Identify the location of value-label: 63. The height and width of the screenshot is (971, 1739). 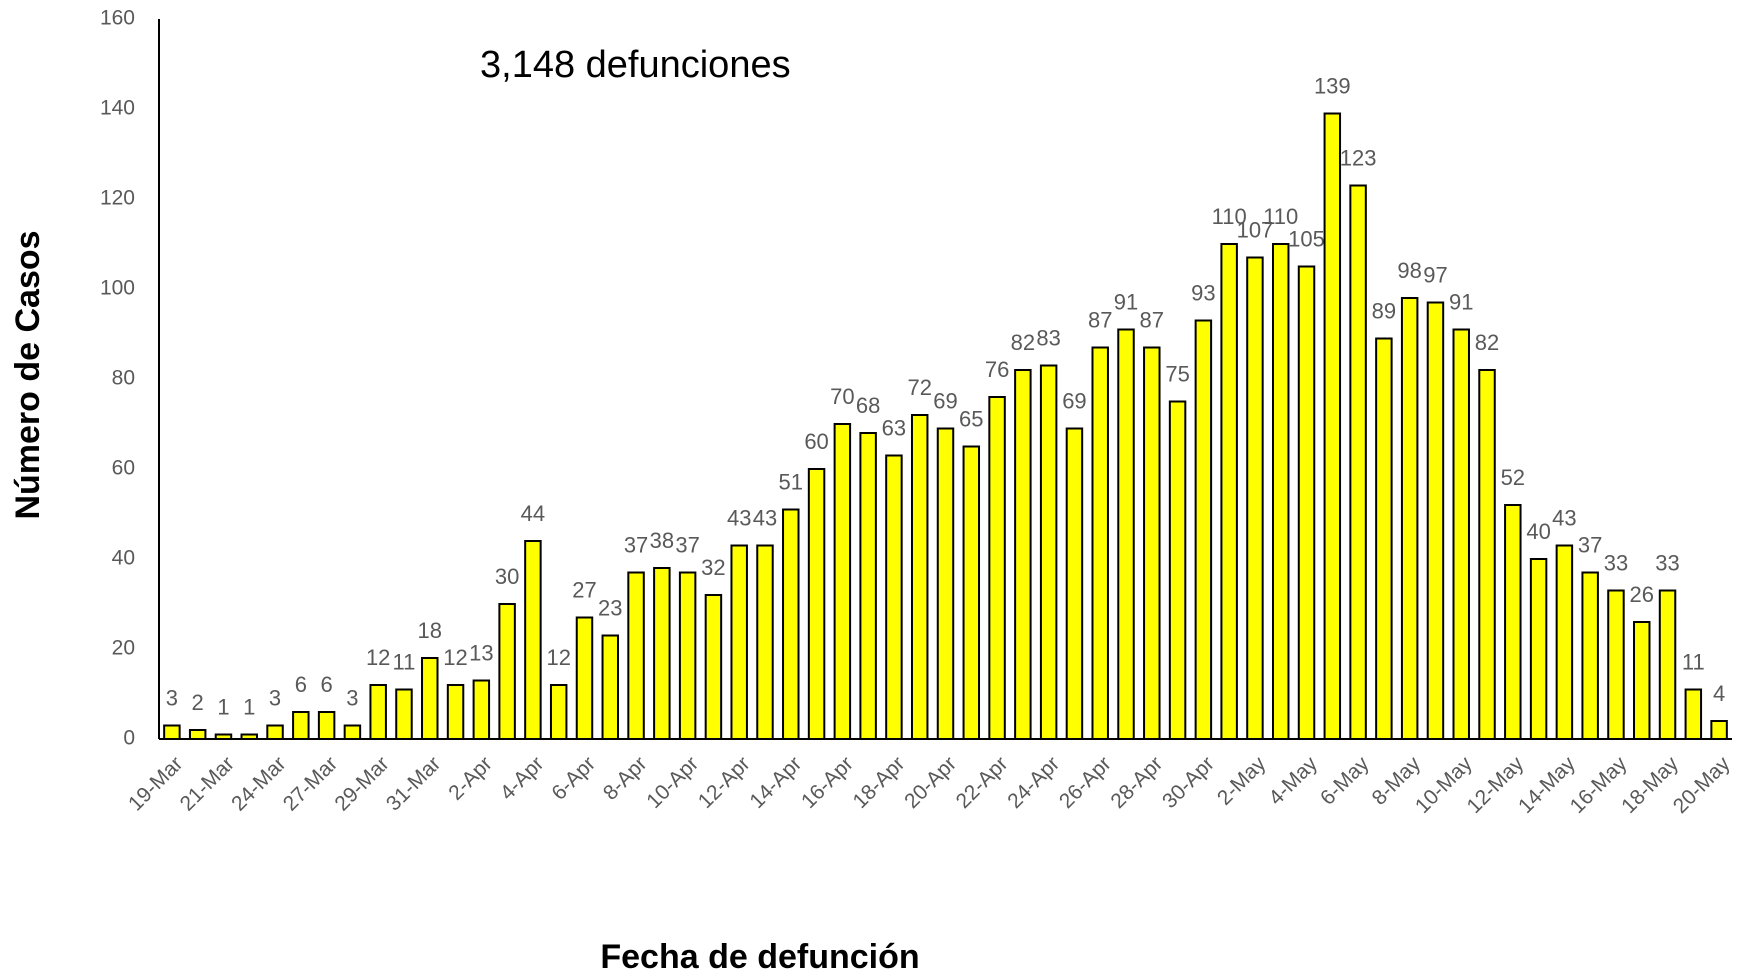
(894, 427).